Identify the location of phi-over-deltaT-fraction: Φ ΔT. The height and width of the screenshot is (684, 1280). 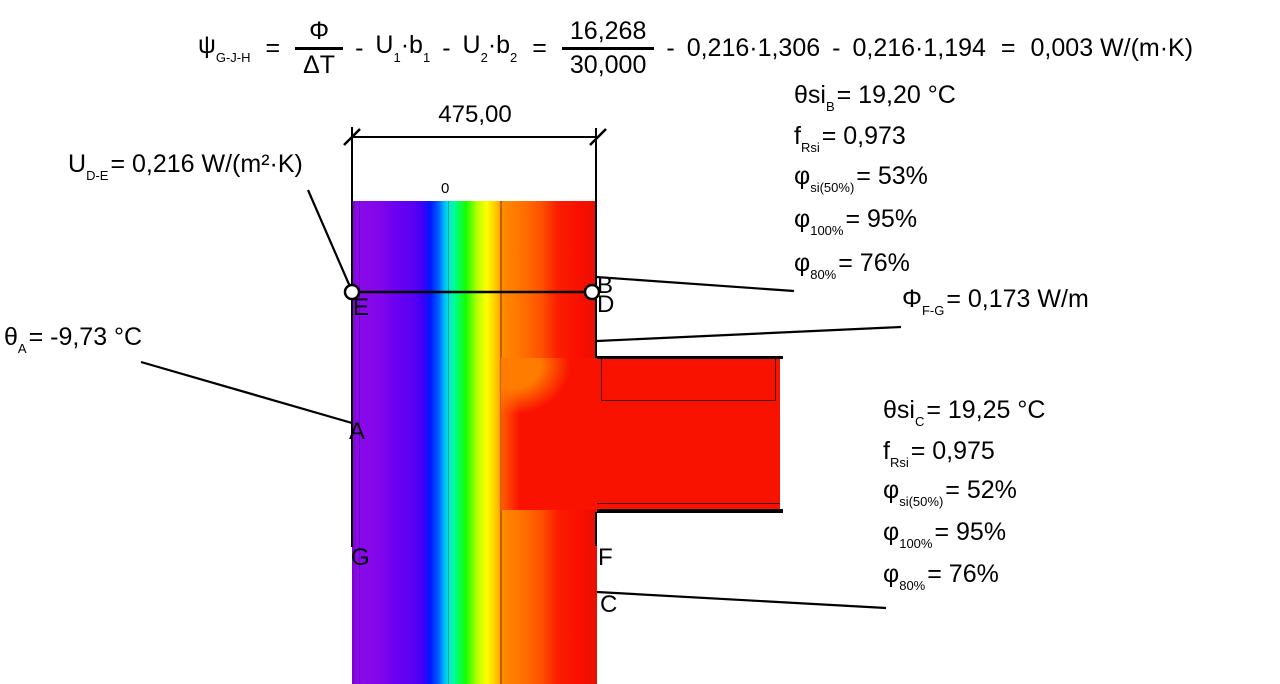
(319, 48).